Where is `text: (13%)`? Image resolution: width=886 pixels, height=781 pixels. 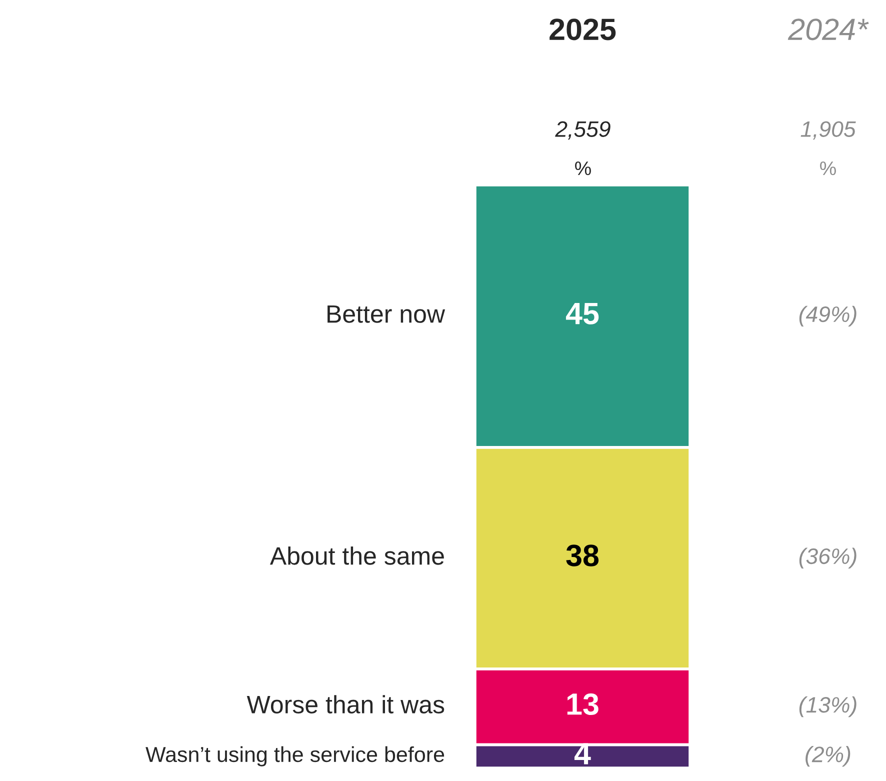
text: (13%) is located at coordinates (827, 707).